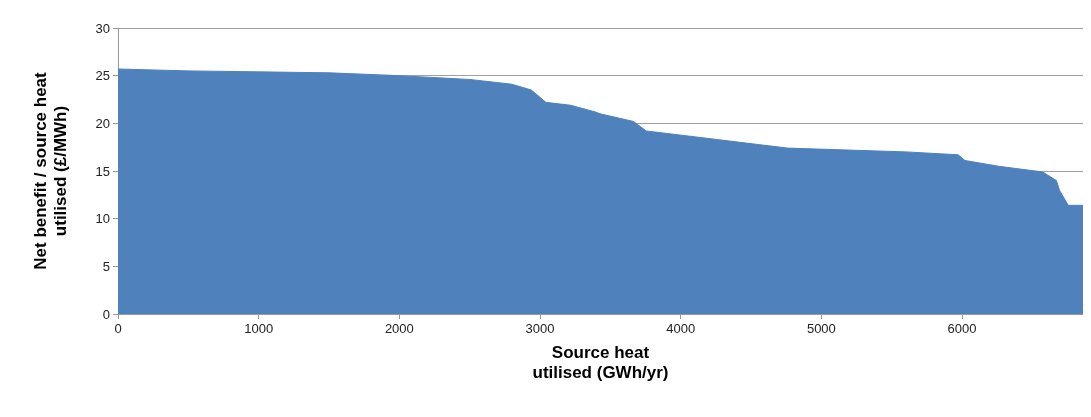  I want to click on x-tick-label: 2000, so click(399, 328).